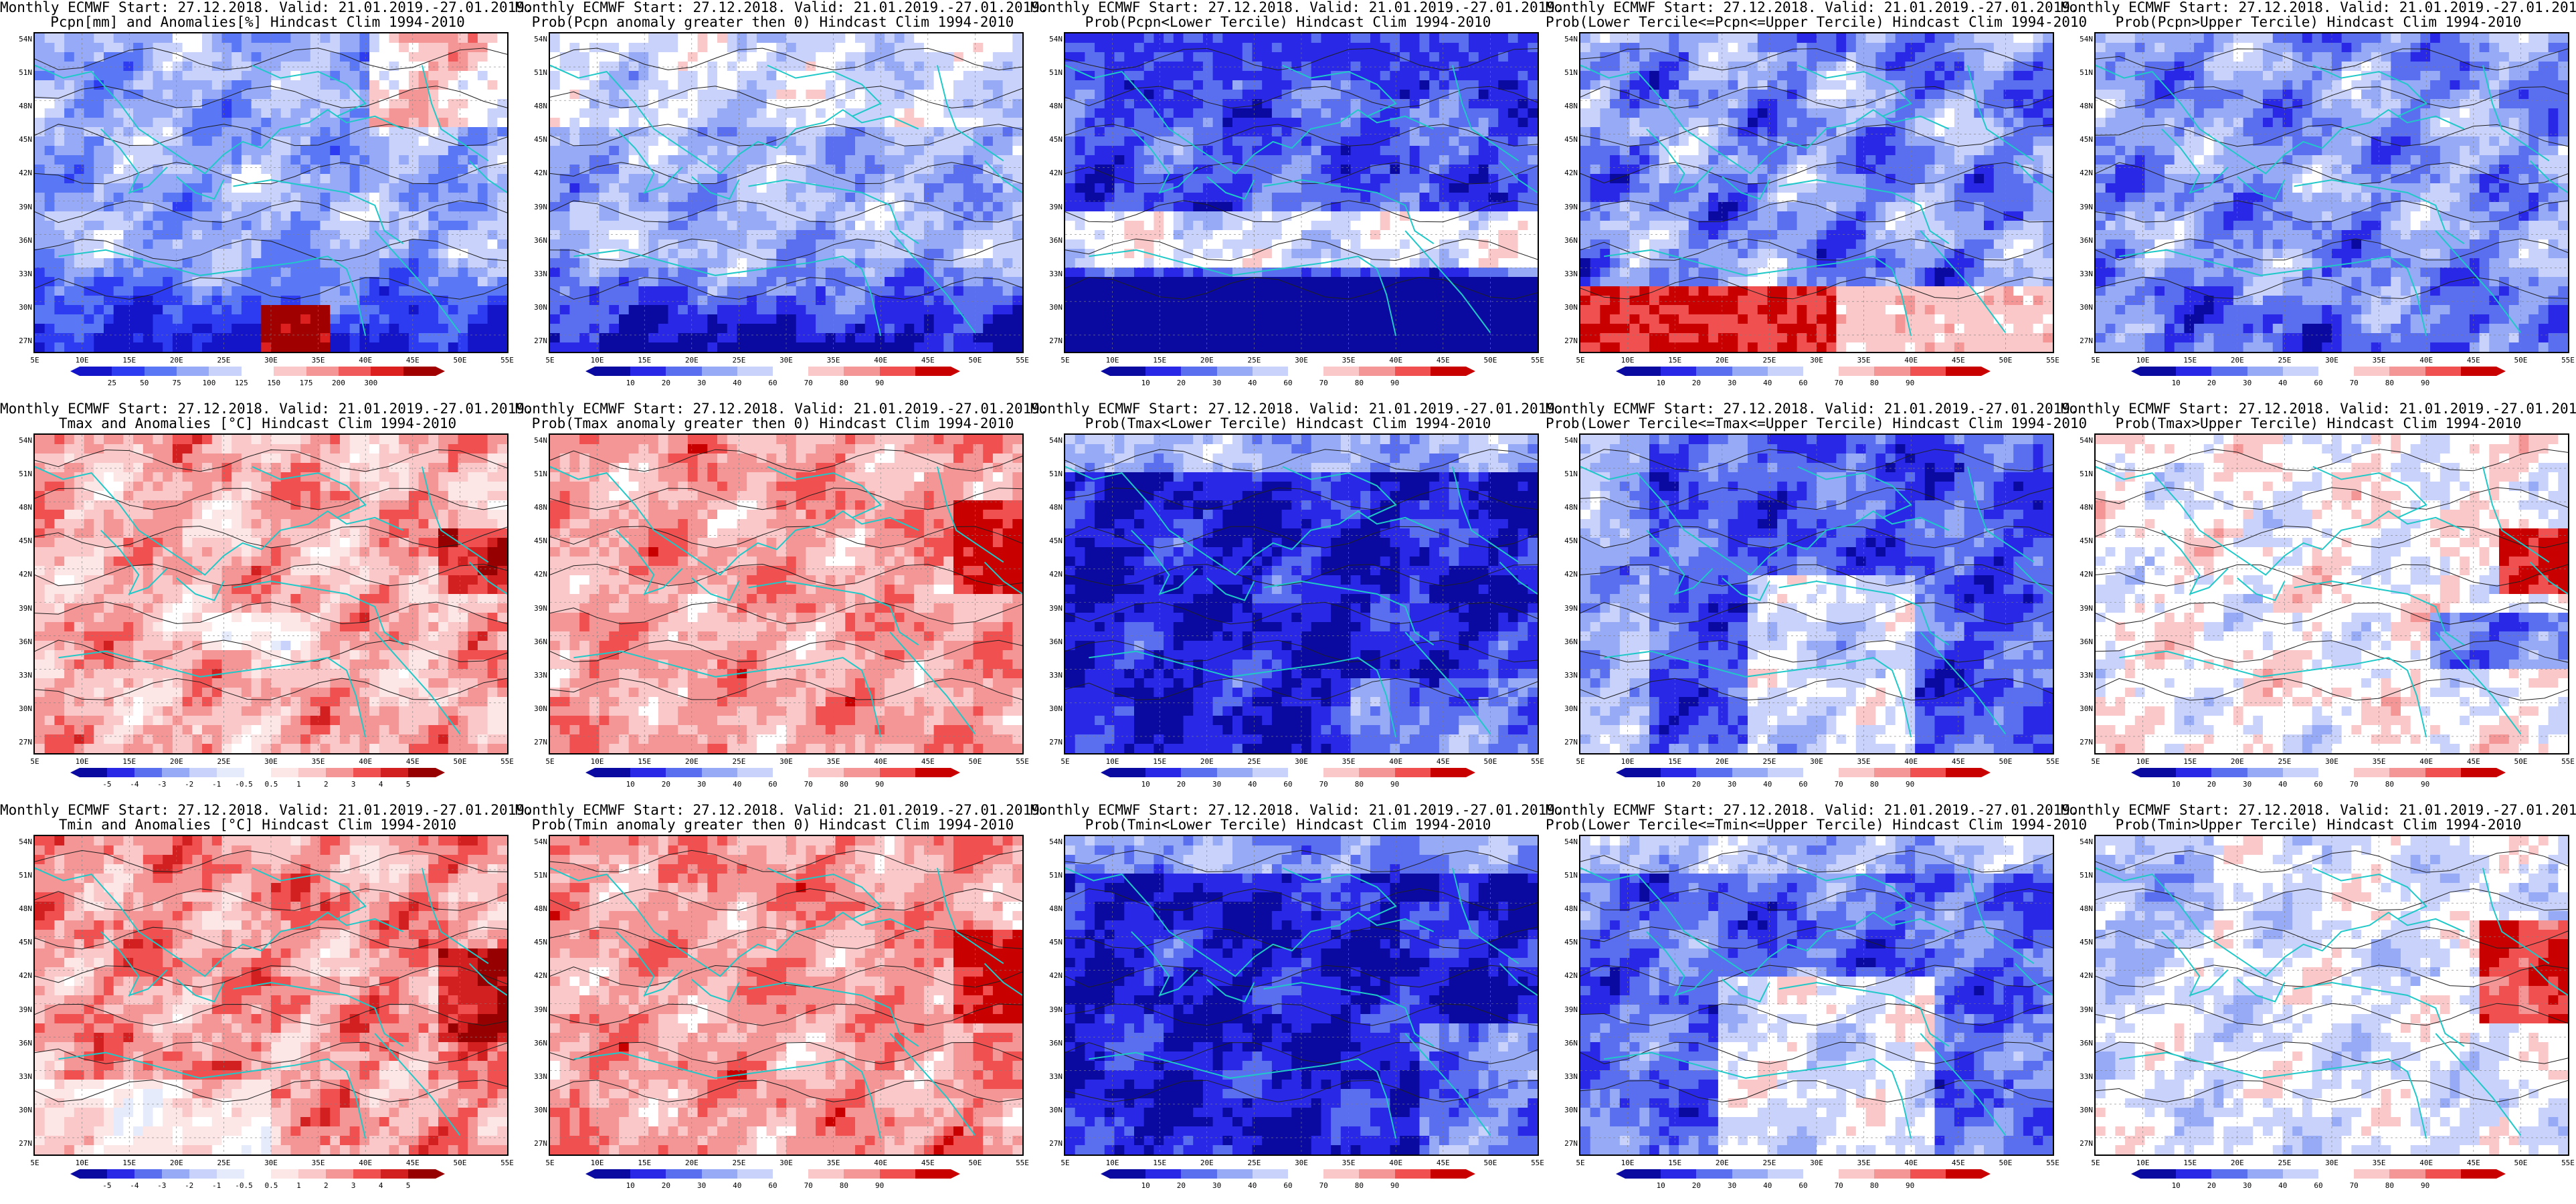  What do you see at coordinates (1065, 360) in the screenshot?
I see `lon-label: 5E` at bounding box center [1065, 360].